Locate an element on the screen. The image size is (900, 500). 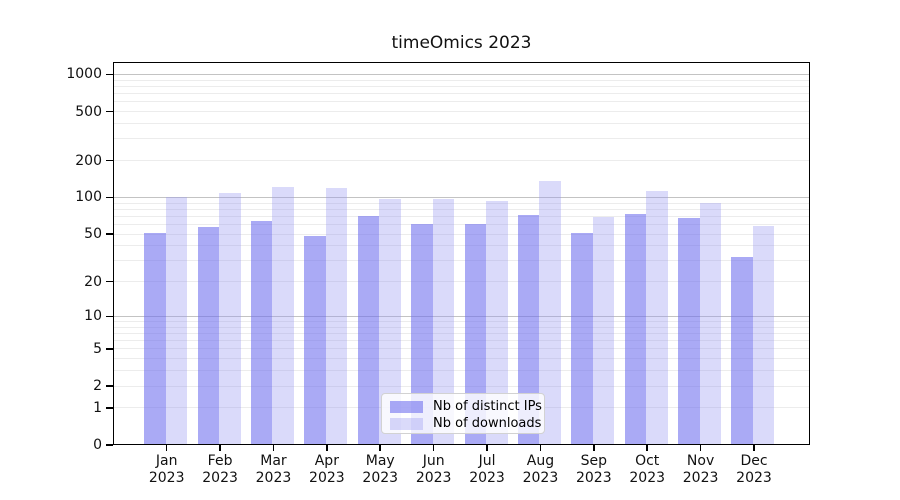
bar-downloads-nov is located at coordinates (710, 324).